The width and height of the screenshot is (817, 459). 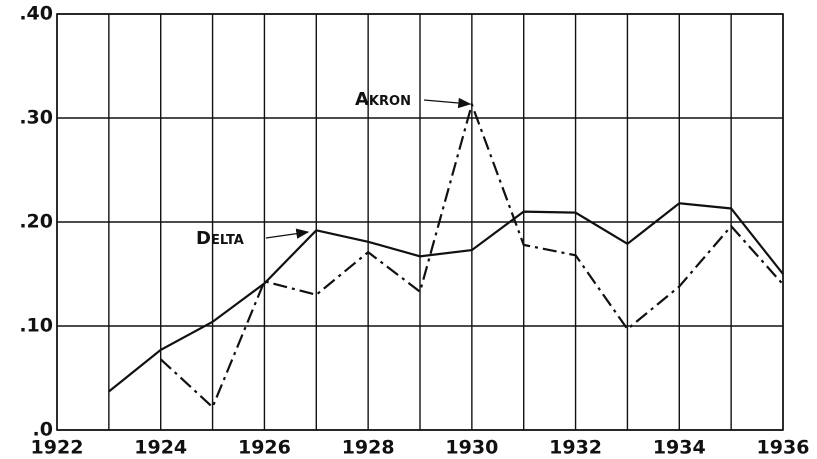 What do you see at coordinates (36, 14) in the screenshot?
I see `y-tick-label: .40` at bounding box center [36, 14].